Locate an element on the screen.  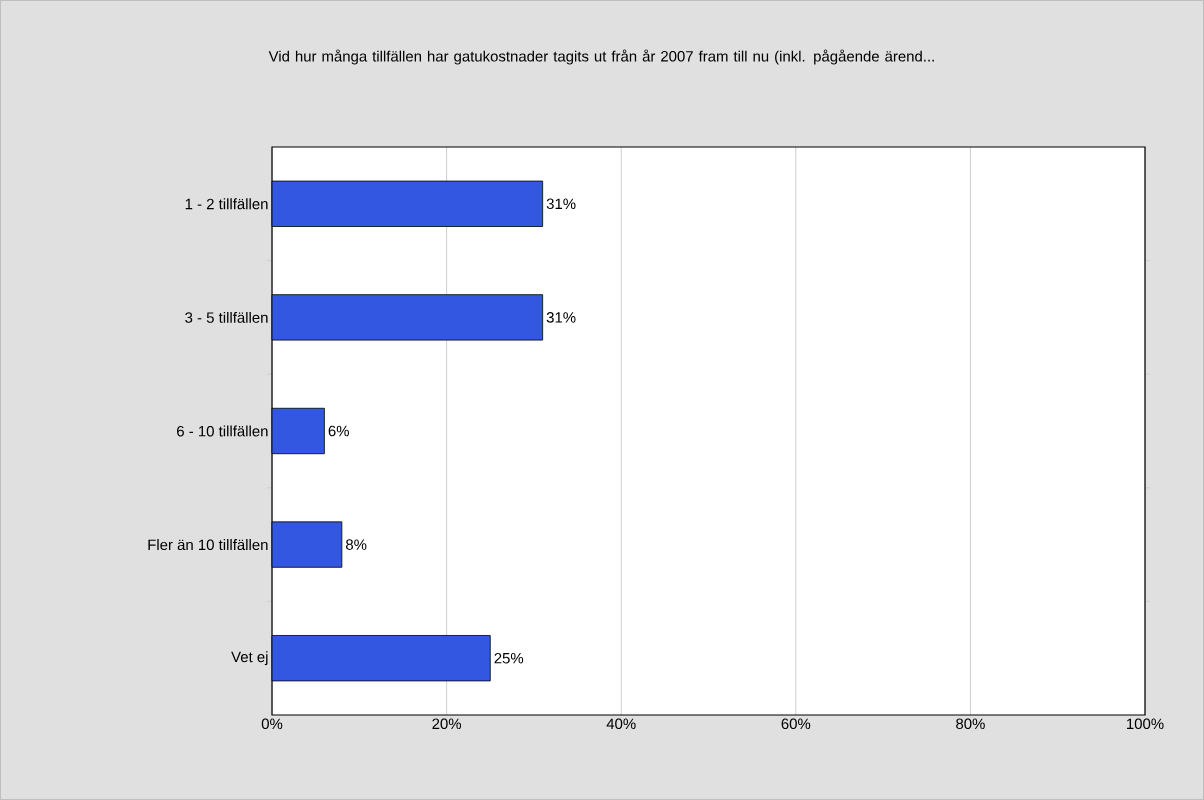
y-tick-label: 6 - 10 tillfällen is located at coordinates (222, 431).